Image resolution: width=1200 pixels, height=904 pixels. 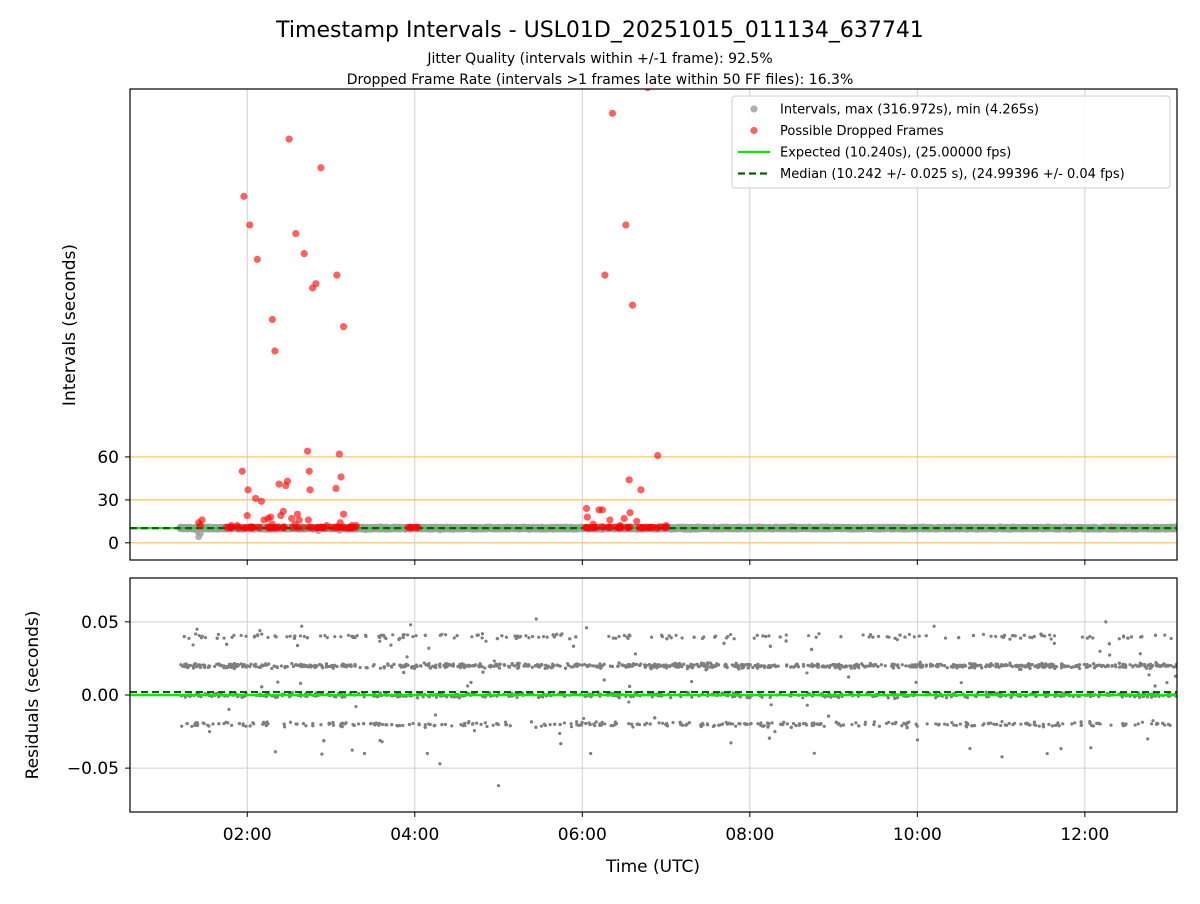 What do you see at coordinates (247, 835) in the screenshot?
I see `bottom-x-tick-label: 02:00` at bounding box center [247, 835].